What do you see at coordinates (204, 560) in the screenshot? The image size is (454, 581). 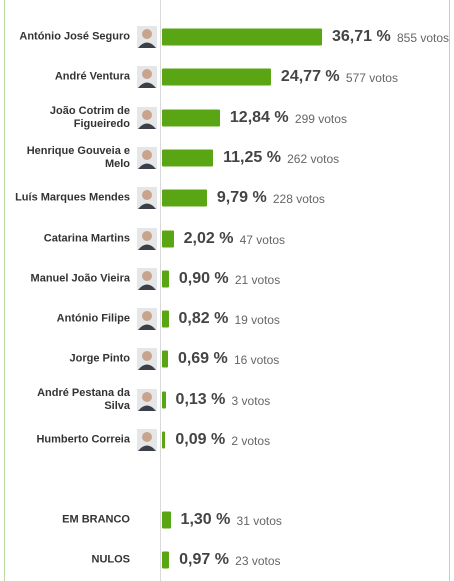 I see `percent-label: 0,97 %` at bounding box center [204, 560].